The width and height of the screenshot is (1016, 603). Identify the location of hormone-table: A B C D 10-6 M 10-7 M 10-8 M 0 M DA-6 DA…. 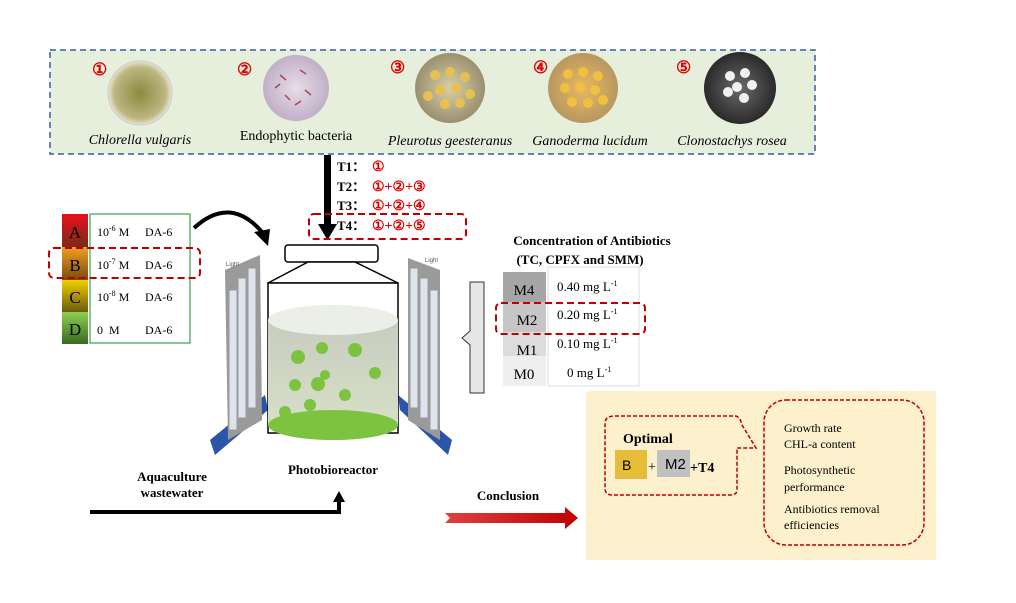
(126, 278).